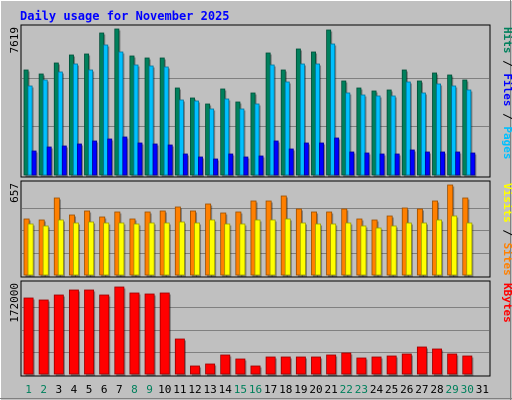 The width and height of the screenshot is (512, 400). What do you see at coordinates (104, 389) in the screenshot?
I see `day-label-6: 6` at bounding box center [104, 389].